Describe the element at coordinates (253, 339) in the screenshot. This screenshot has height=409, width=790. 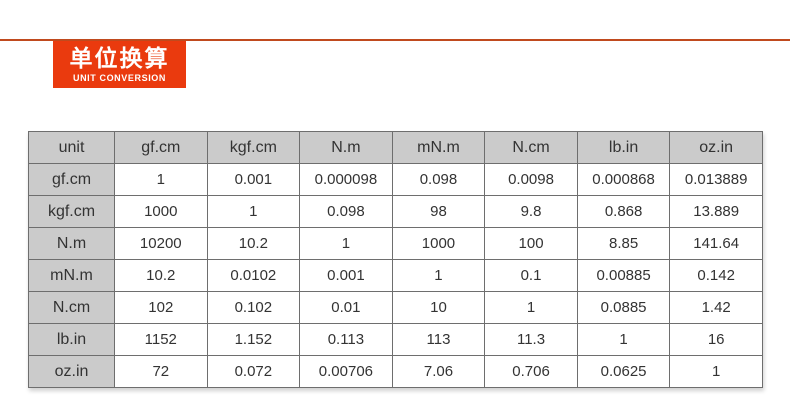
I see `conversion-value-cell: 1.152` at that location.